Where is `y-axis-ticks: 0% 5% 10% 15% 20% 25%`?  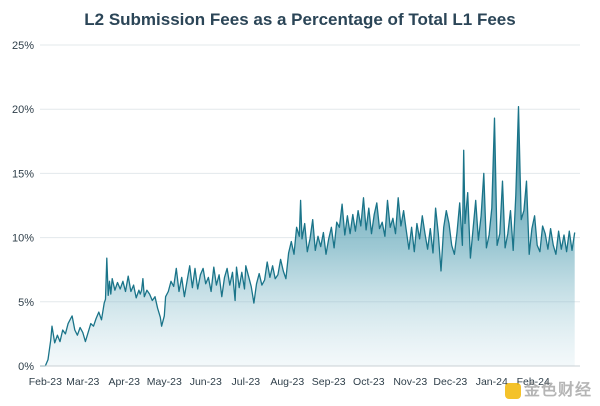 y-axis-ticks: 0% 5% 10% 15% 20% 25% is located at coordinates (23, 206).